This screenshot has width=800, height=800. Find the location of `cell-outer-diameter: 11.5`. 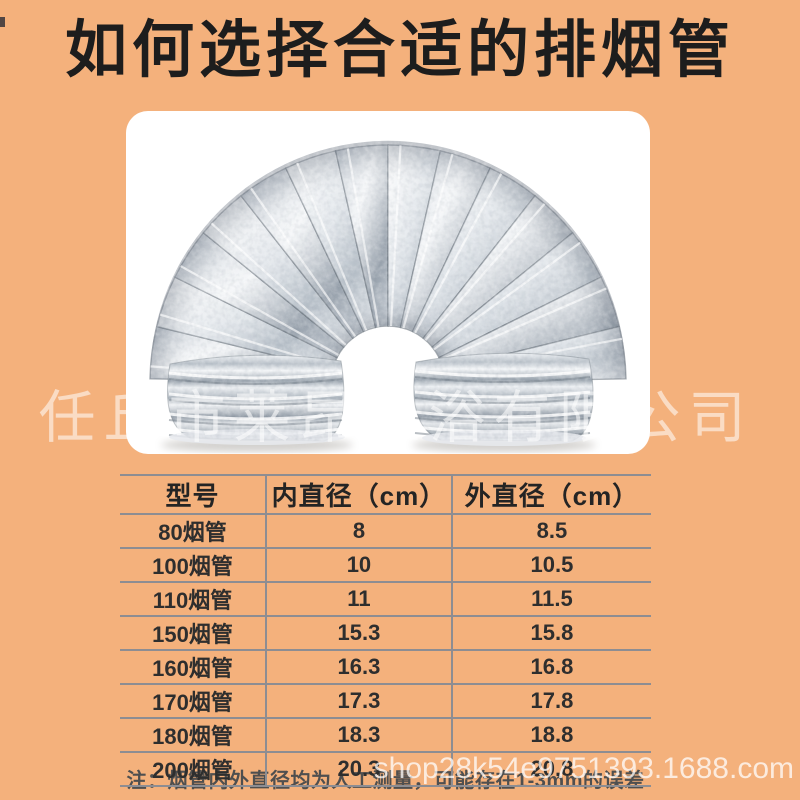

cell-outer-diameter: 11.5 is located at coordinates (550, 599).